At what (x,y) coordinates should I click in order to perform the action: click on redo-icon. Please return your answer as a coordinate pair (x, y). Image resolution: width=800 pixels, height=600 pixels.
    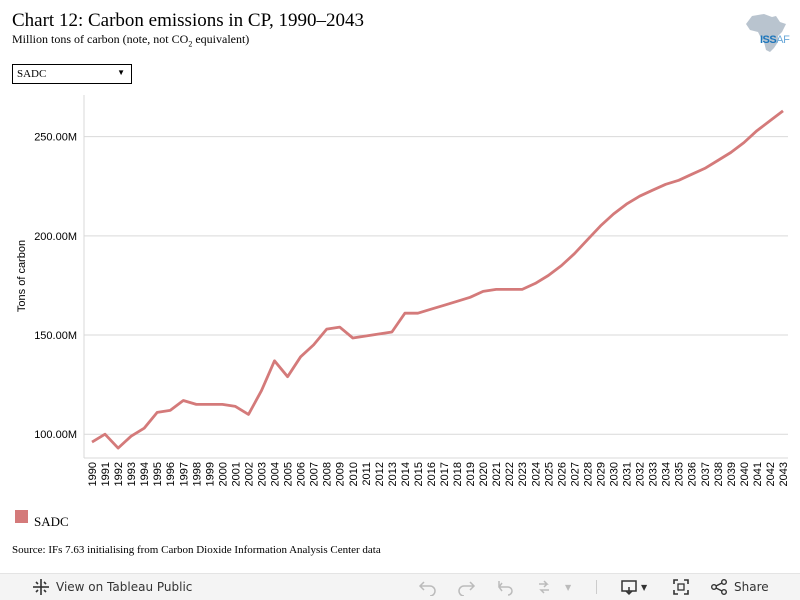
    Looking at the image, I should click on (467, 588).